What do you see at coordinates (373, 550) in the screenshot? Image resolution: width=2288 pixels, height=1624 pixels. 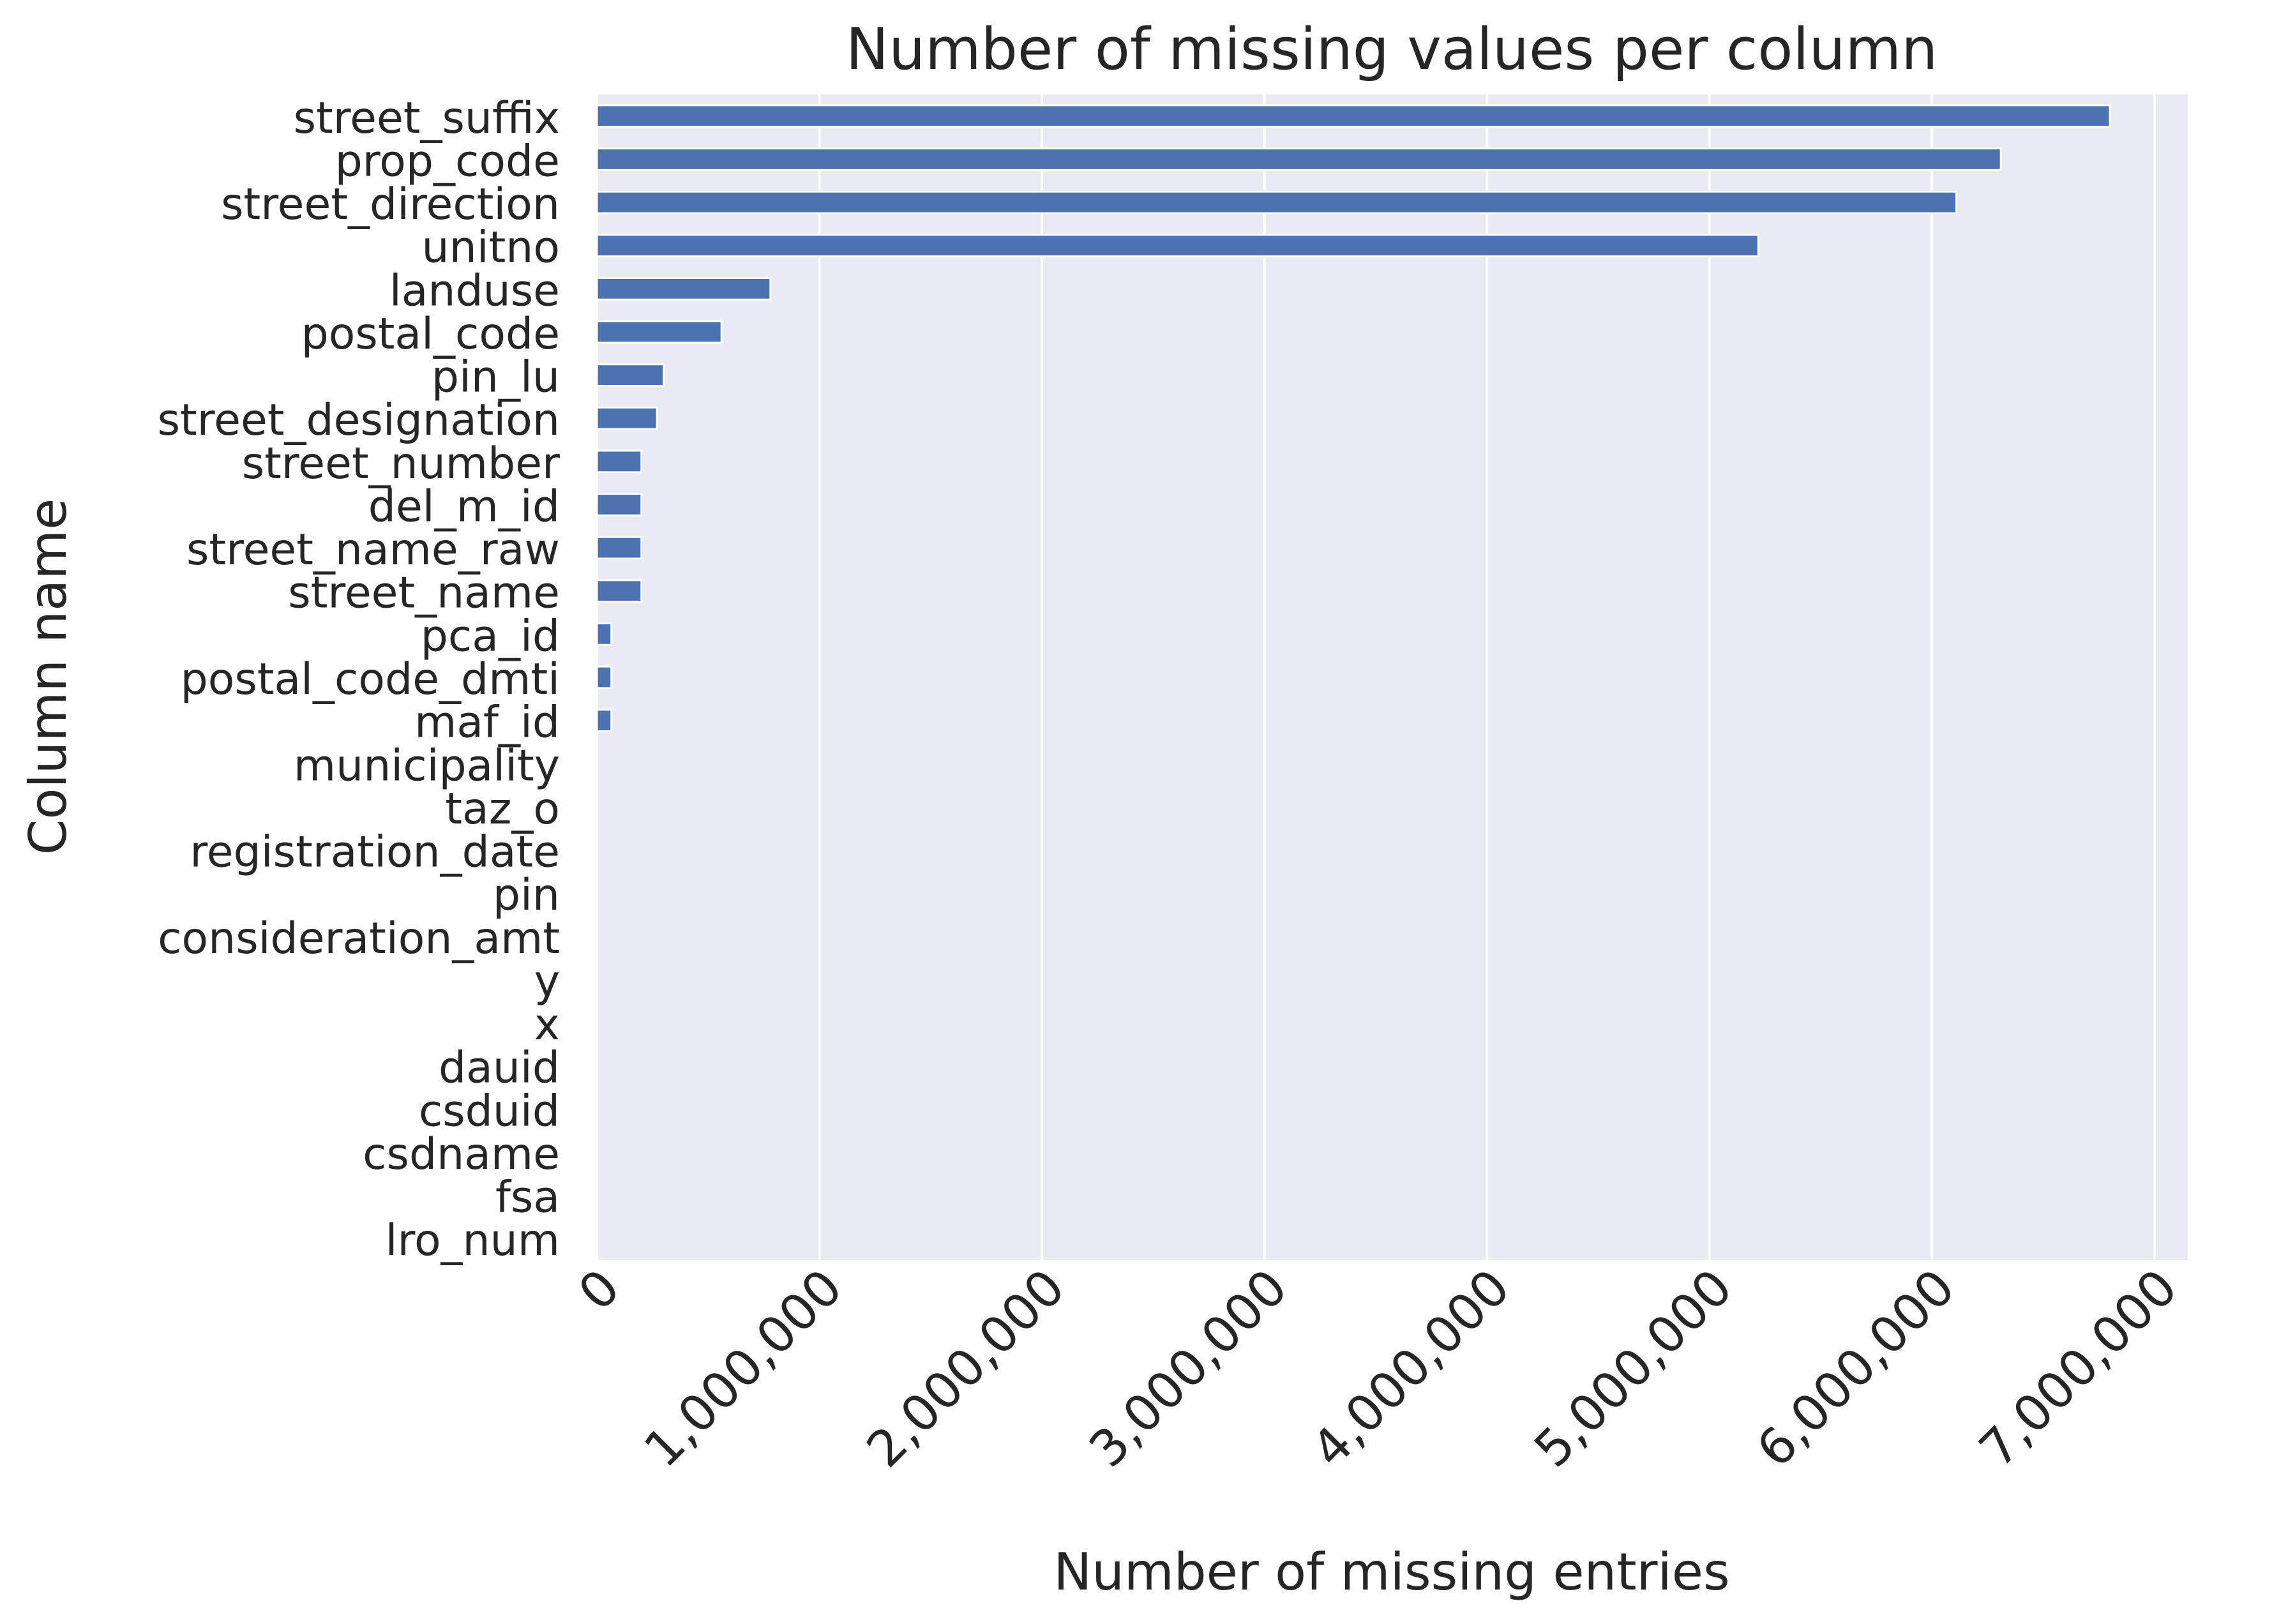 I see `y-tick-label: street_name_raw` at bounding box center [373, 550].